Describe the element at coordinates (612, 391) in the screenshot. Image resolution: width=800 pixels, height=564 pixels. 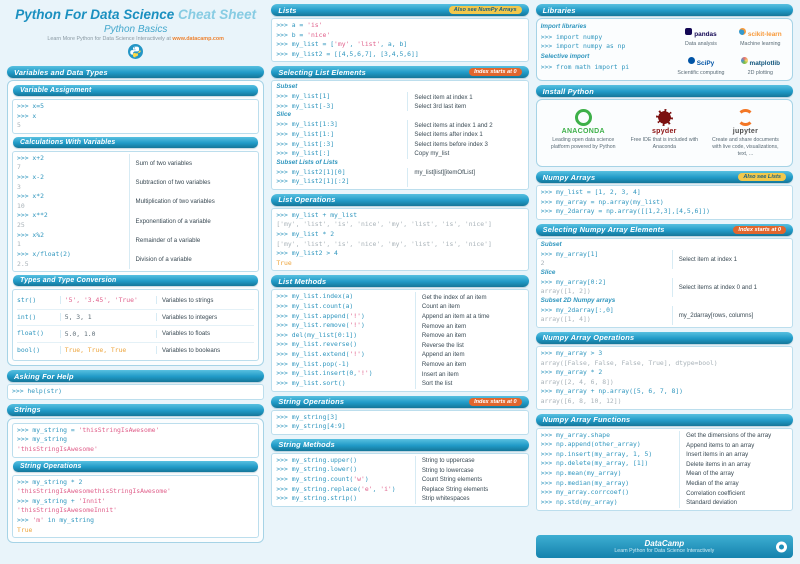
I see `code-line: >>> my_array + np.array([5, 6, 7, 8])` at that location.